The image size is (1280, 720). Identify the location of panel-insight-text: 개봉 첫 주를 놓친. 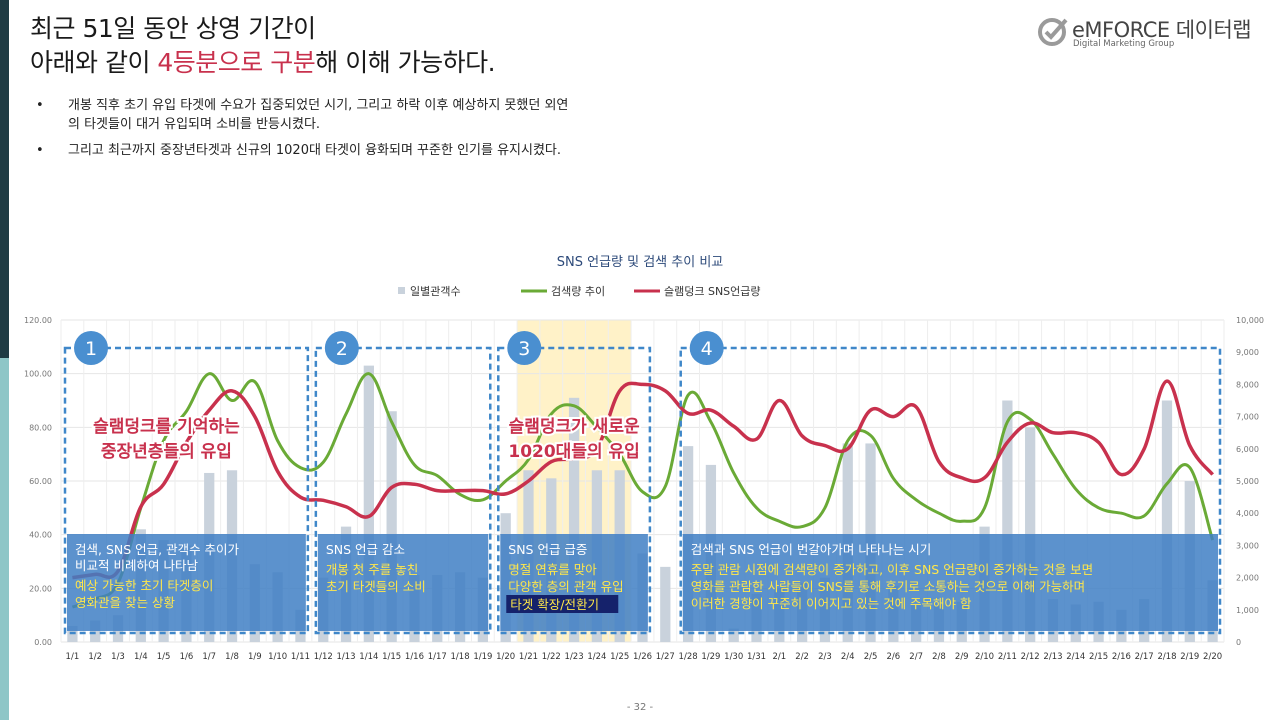
(372, 569).